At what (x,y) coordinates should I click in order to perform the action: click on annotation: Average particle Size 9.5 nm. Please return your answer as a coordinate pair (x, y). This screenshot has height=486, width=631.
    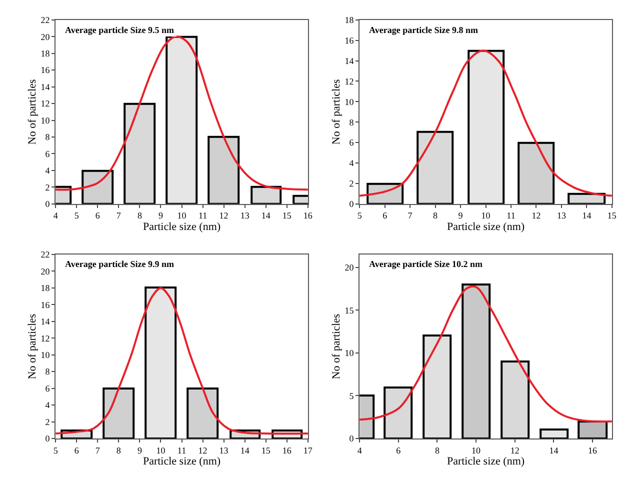
    Looking at the image, I should click on (120, 30).